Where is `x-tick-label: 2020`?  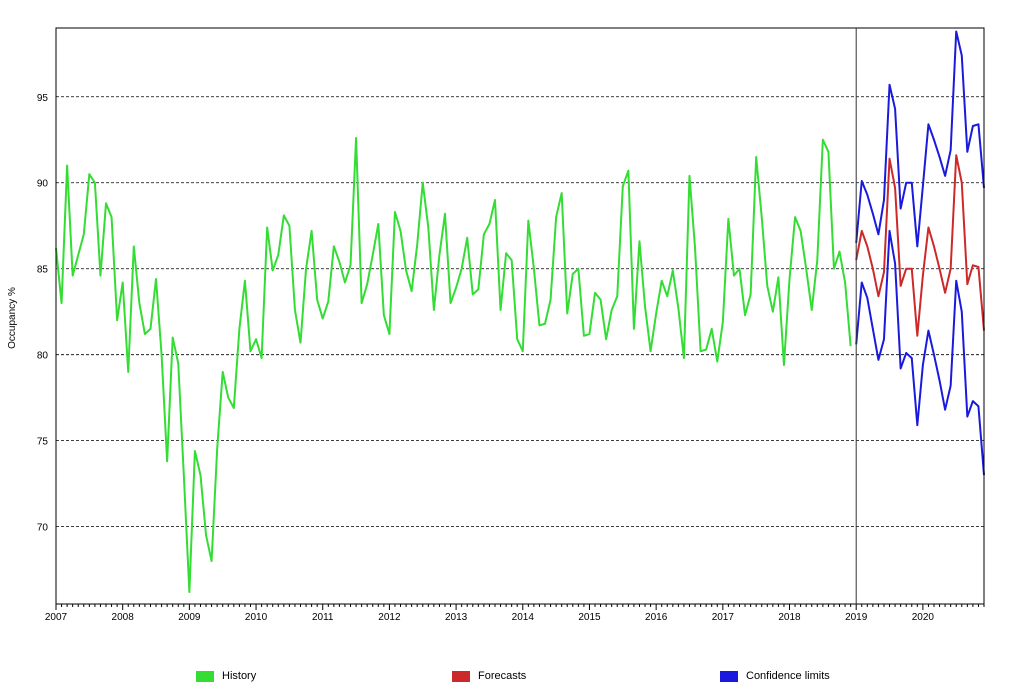
x-tick-label: 2020 is located at coordinates (923, 617).